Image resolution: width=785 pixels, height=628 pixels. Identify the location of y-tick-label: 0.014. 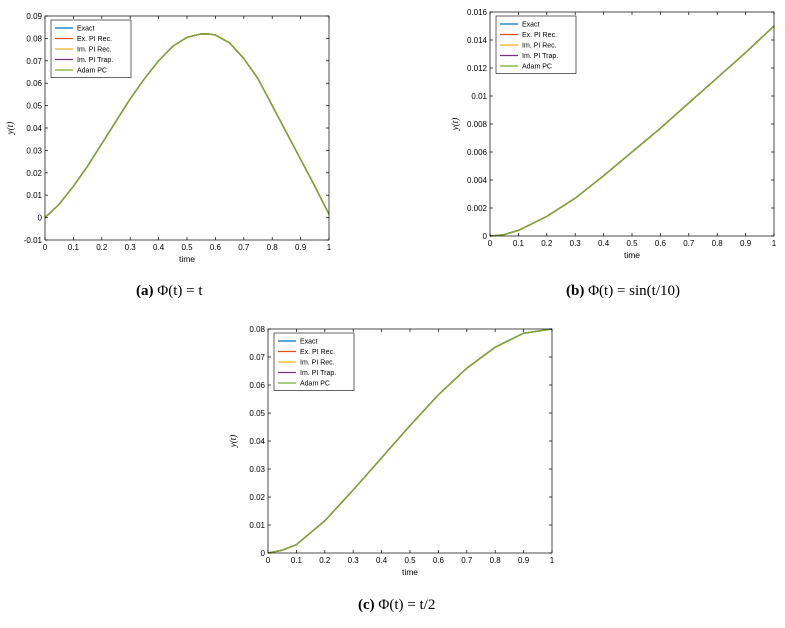
(477, 40).